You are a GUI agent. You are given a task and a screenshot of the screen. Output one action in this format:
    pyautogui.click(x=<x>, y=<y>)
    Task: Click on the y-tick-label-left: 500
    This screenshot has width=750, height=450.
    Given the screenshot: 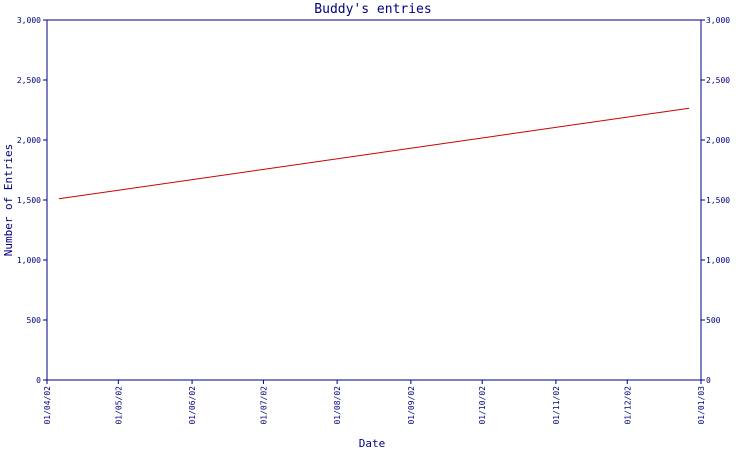 What is the action you would take?
    pyautogui.click(x=34, y=320)
    